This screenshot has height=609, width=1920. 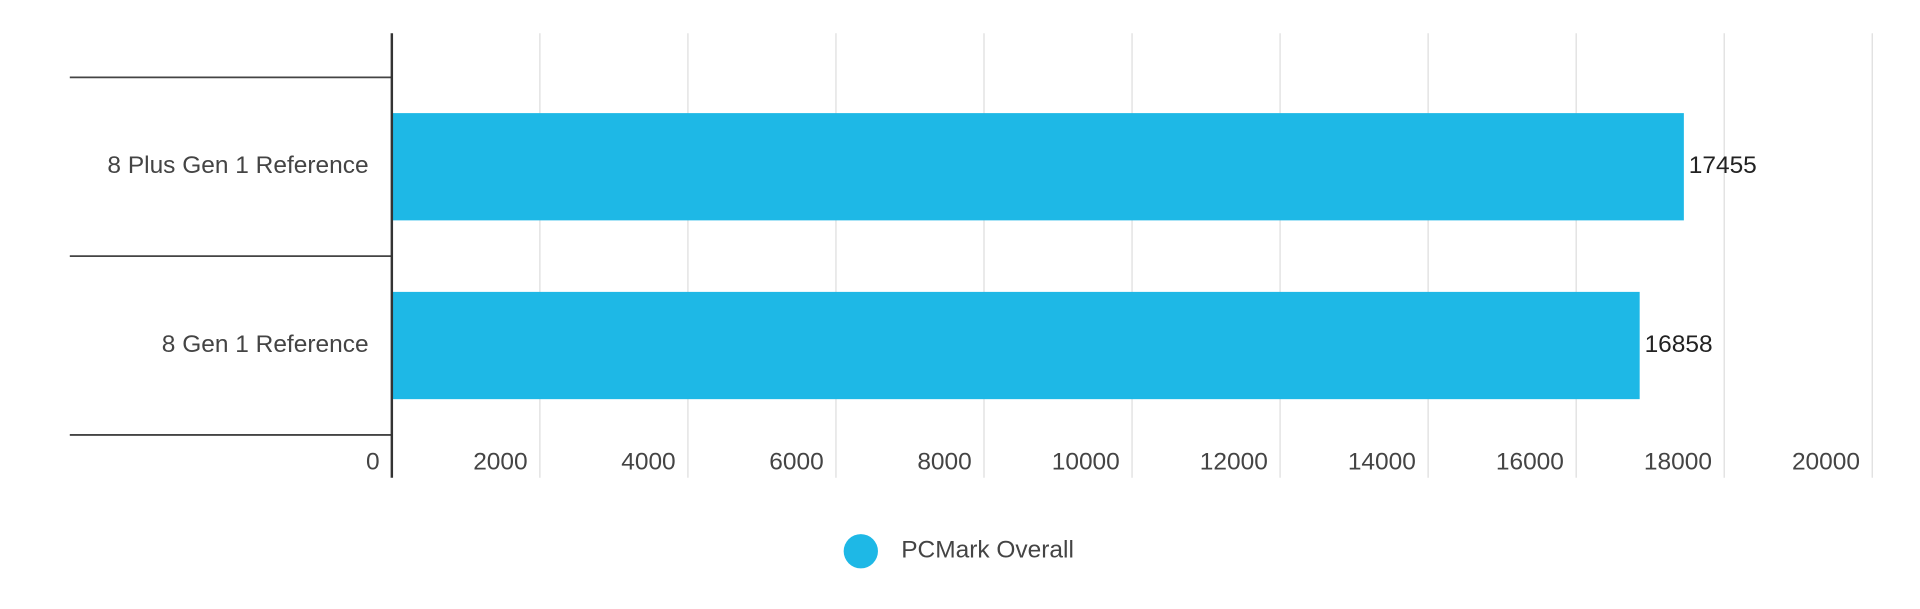 What do you see at coordinates (1234, 462) in the screenshot?
I see `x-tick-label: 12000` at bounding box center [1234, 462].